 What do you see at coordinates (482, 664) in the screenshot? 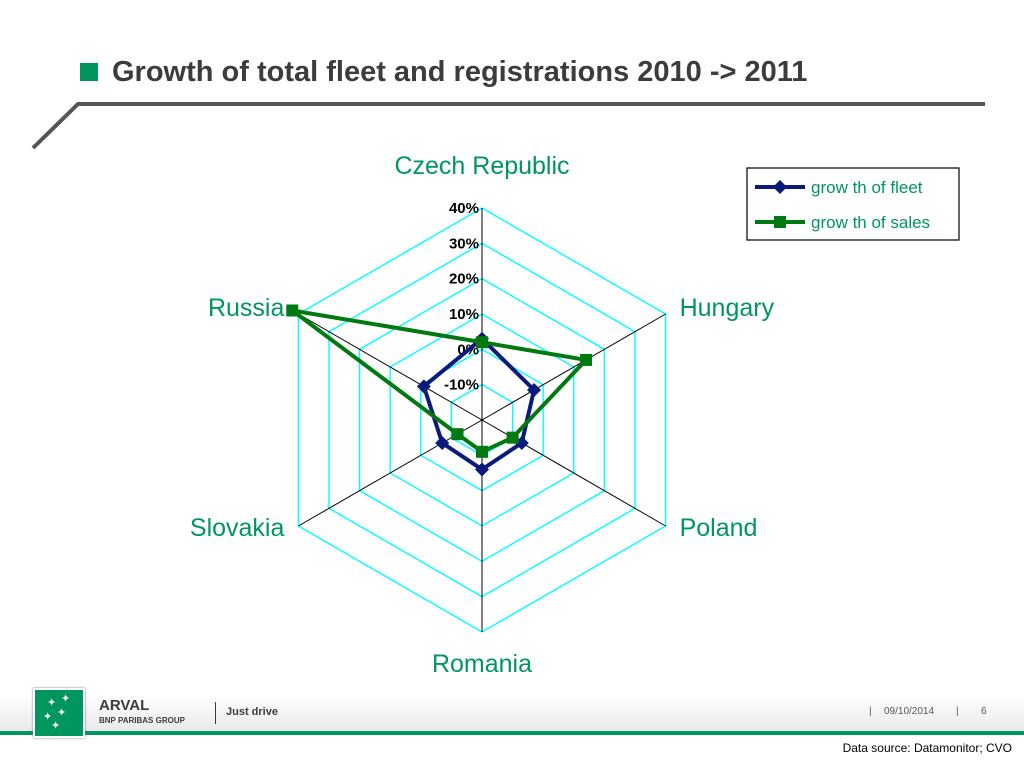
I see `category-label: Romania` at bounding box center [482, 664].